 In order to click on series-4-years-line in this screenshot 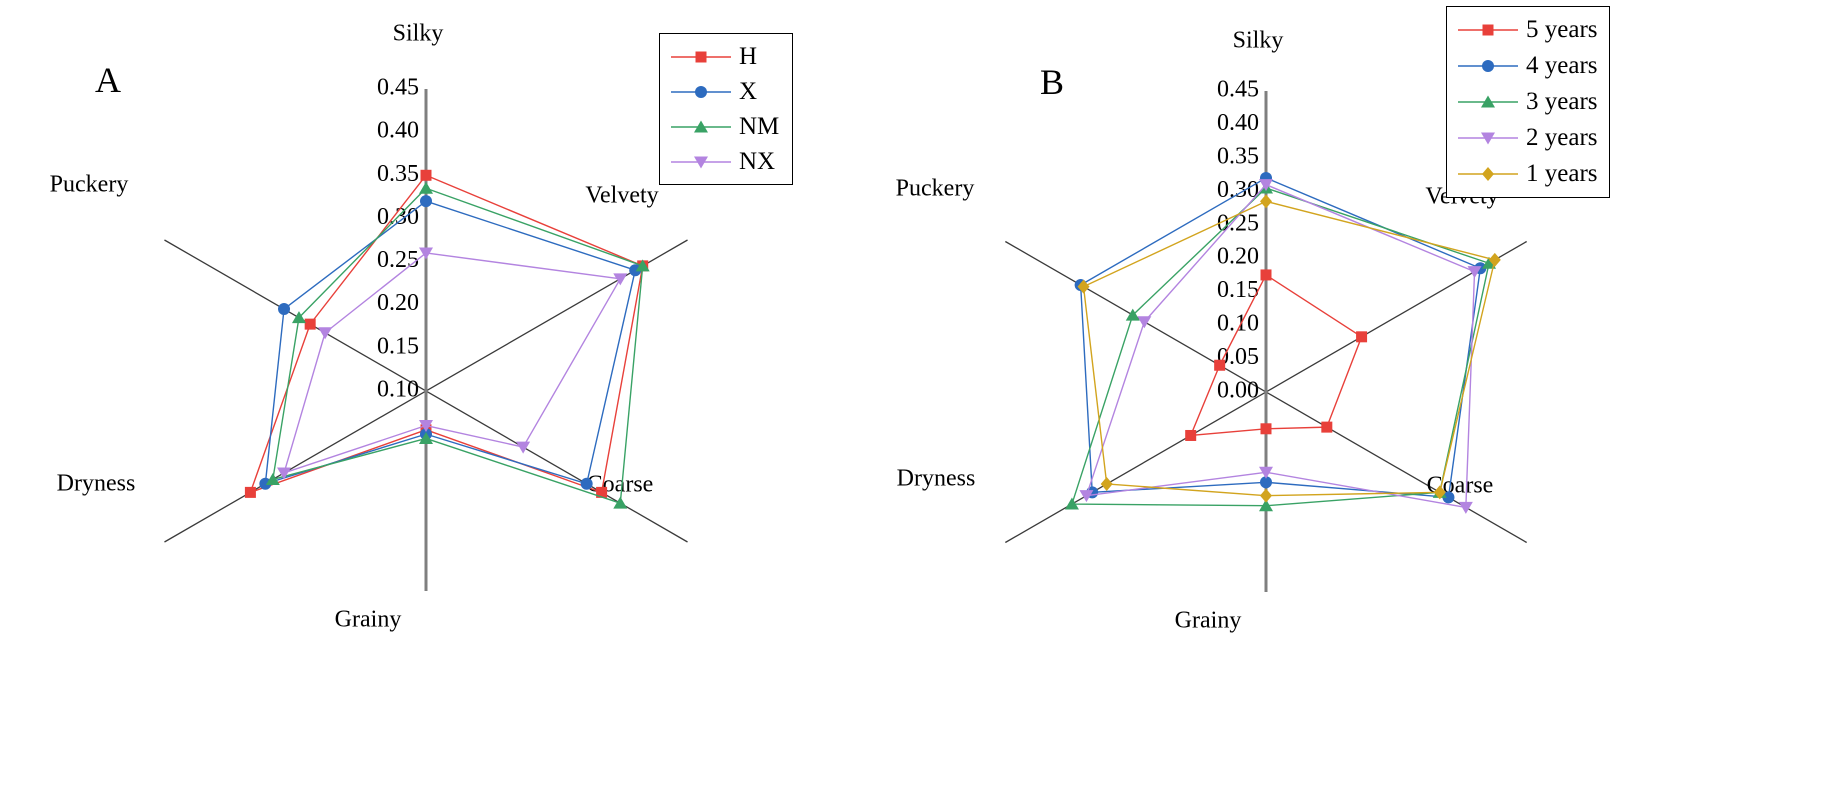, I will do `click(1280, 338)`.